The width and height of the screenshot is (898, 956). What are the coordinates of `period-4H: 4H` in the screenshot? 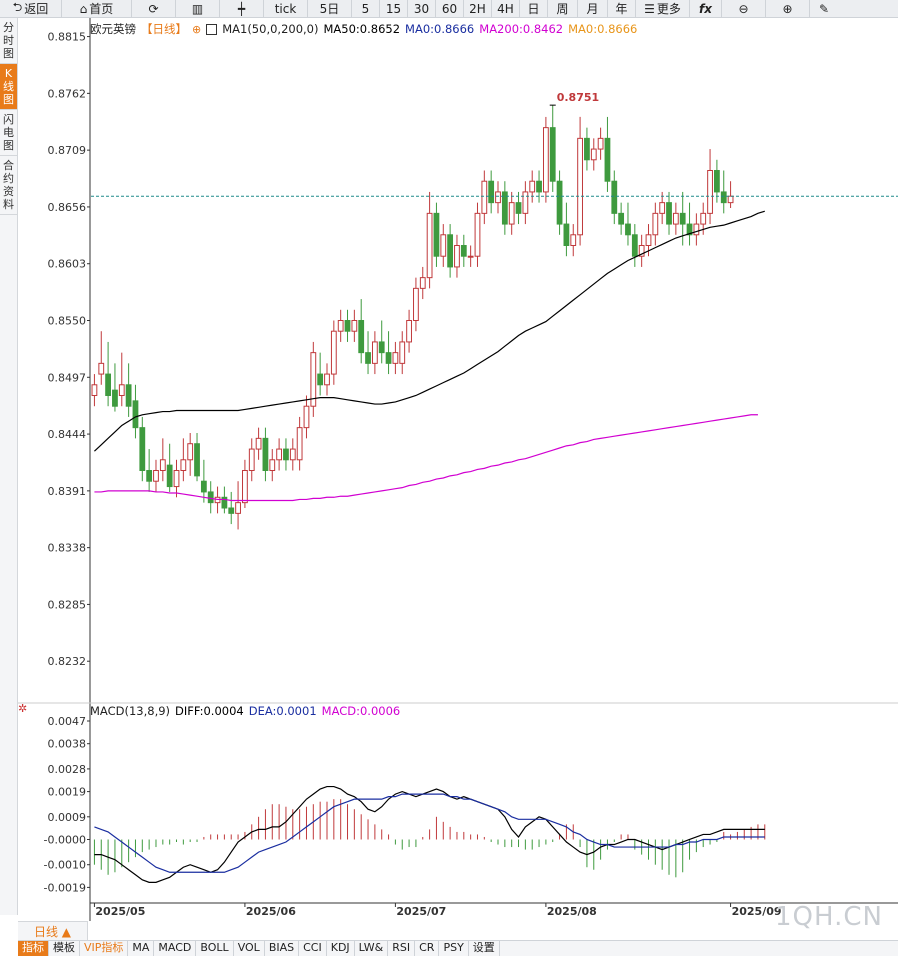 It's located at (506, 8).